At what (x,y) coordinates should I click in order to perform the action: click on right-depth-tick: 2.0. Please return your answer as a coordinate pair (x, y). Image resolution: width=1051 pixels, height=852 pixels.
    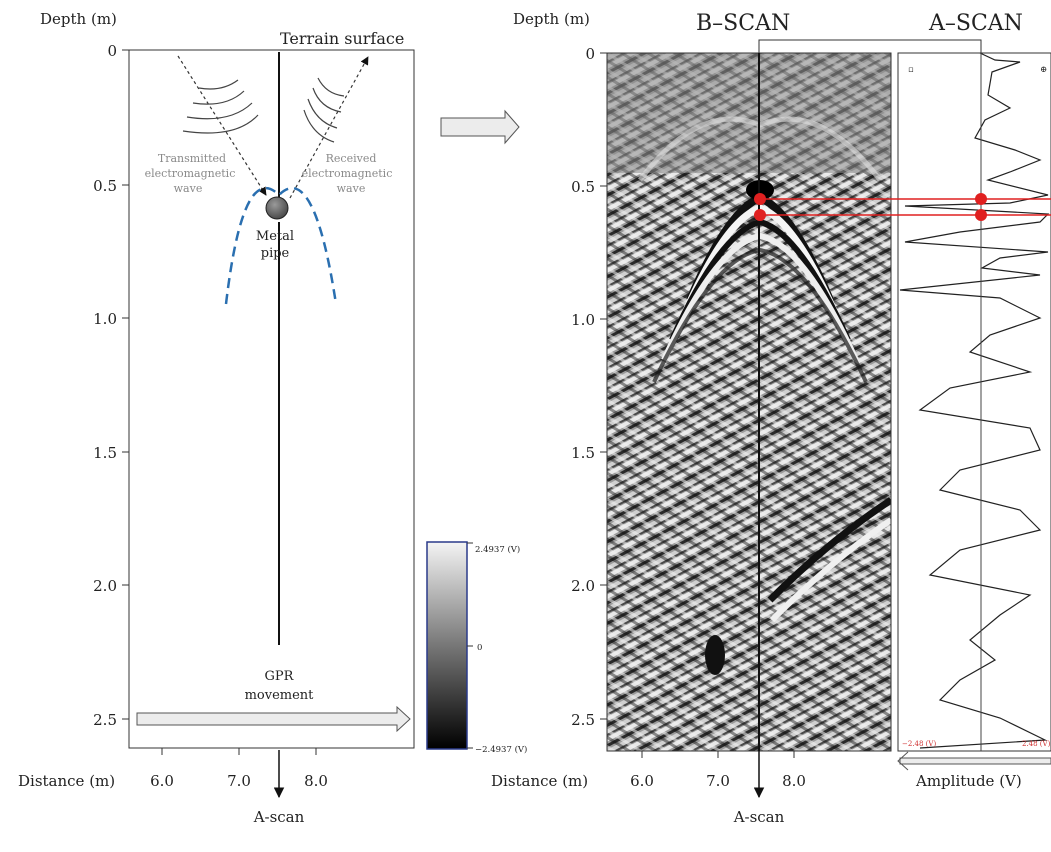
    Looking at the image, I should click on (583, 586).